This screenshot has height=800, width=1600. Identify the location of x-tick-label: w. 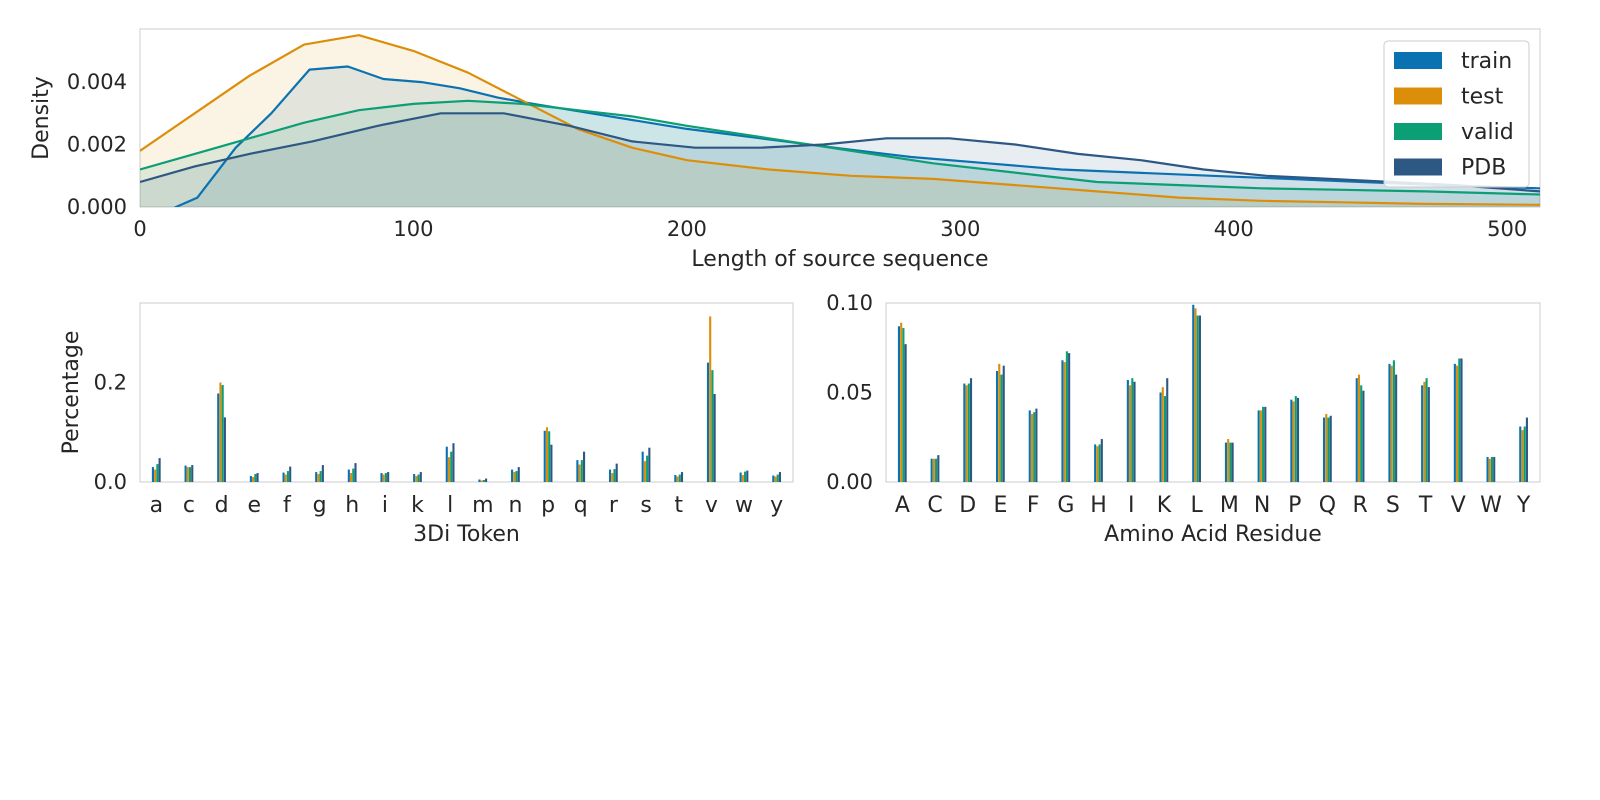
(744, 505).